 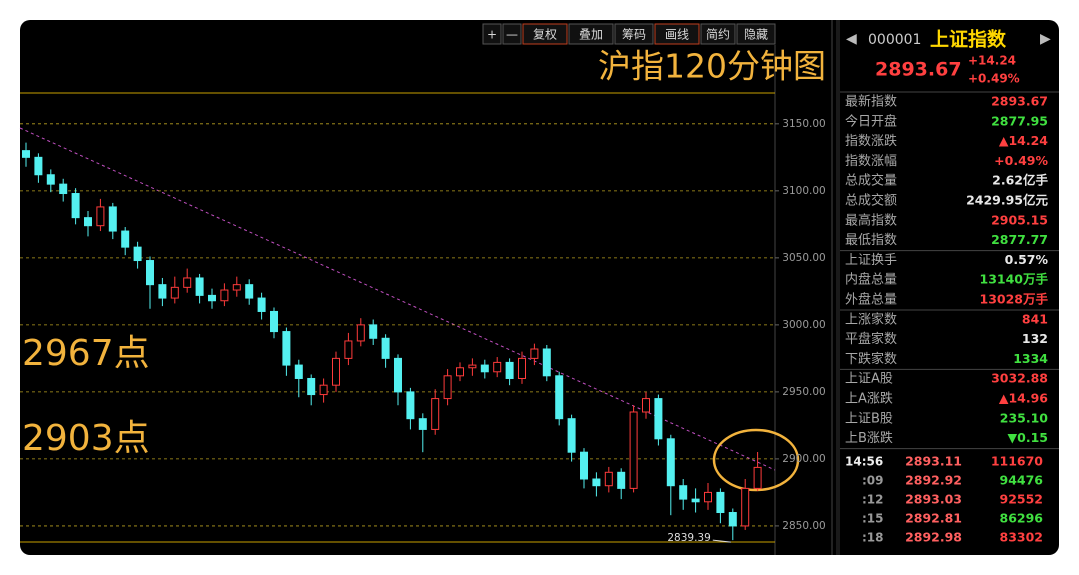 I want to click on stat-label: 上证B股, so click(x=869, y=418).